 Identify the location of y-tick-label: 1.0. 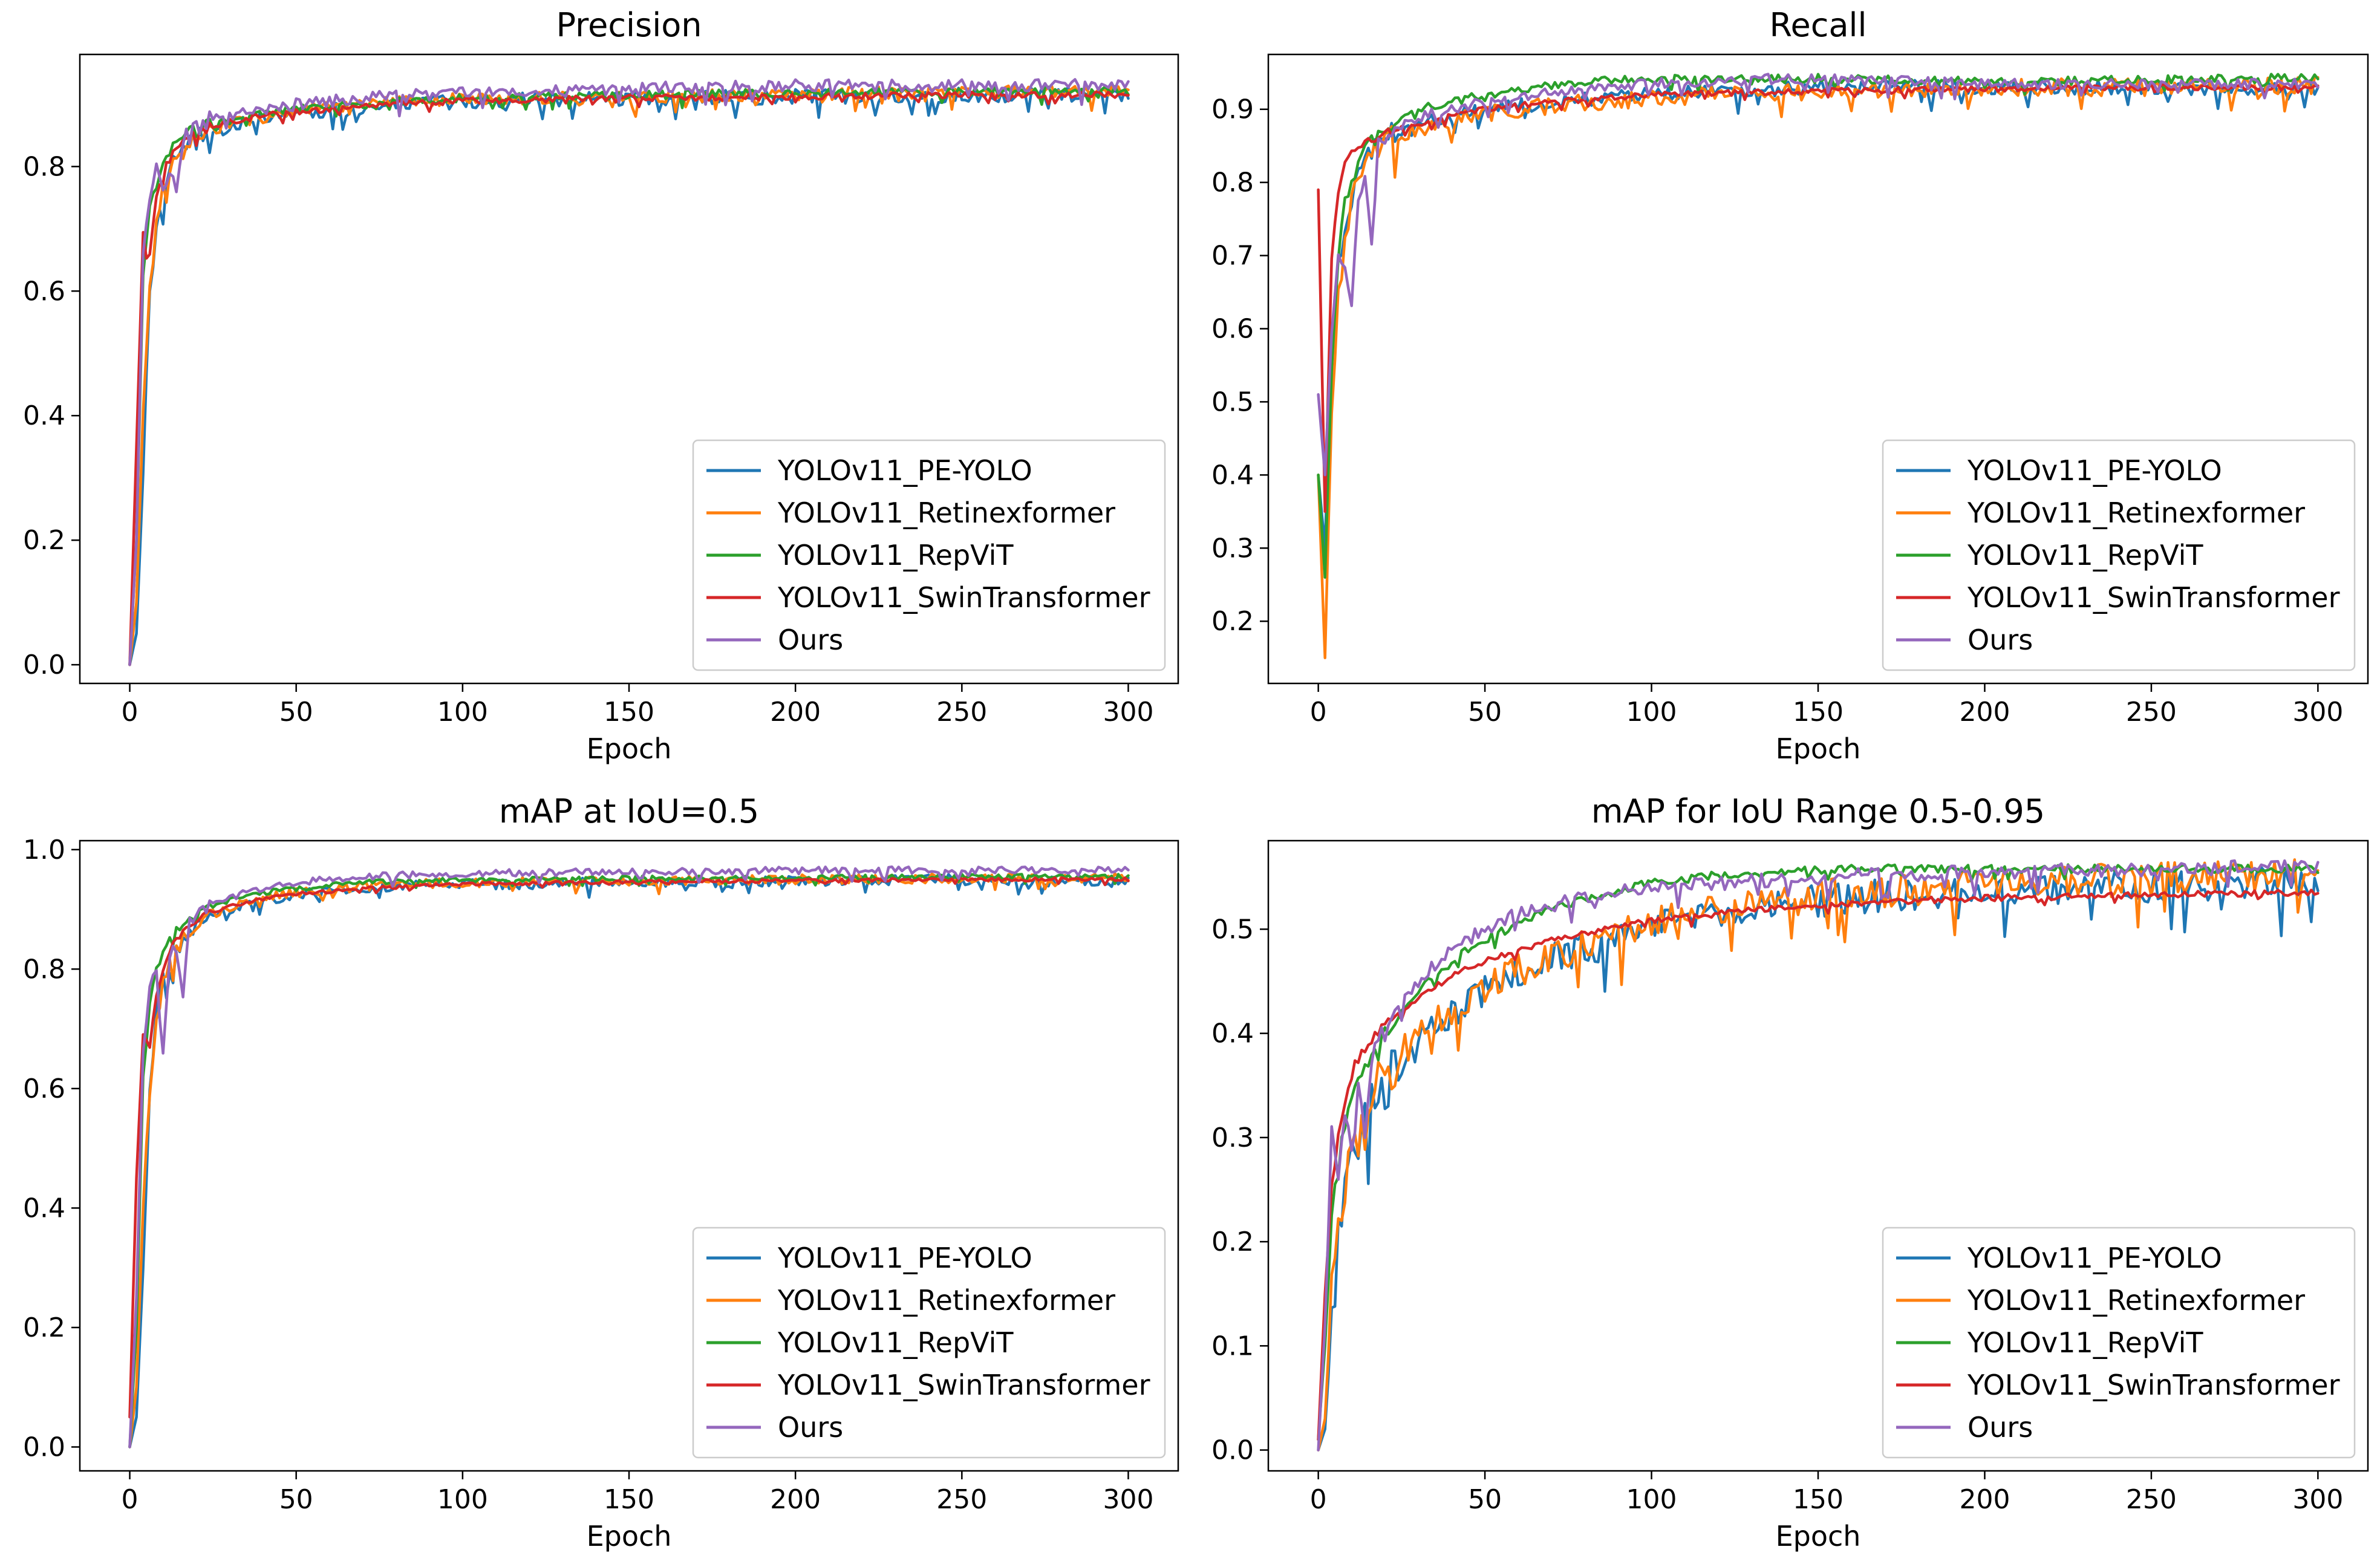
(44, 850).